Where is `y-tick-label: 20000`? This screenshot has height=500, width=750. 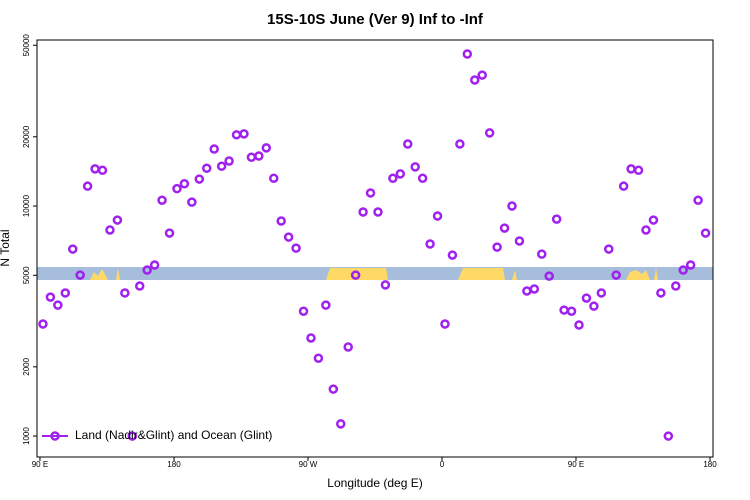
y-tick-label: 20000 is located at coordinates (26, 136).